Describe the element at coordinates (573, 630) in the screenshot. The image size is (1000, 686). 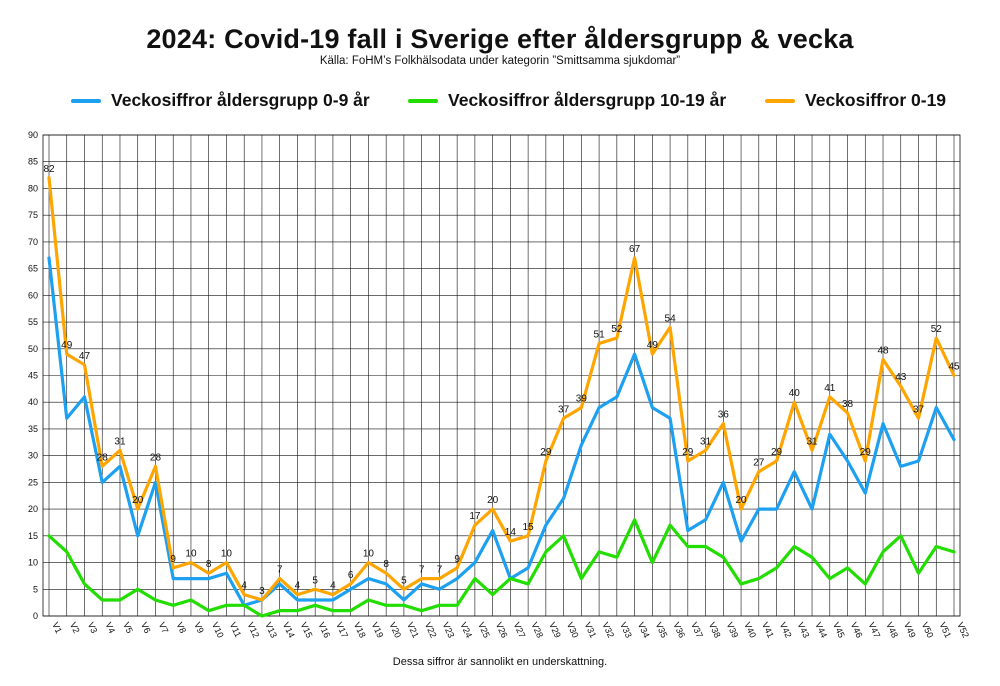
I see `x-tick-label: V30` at that location.